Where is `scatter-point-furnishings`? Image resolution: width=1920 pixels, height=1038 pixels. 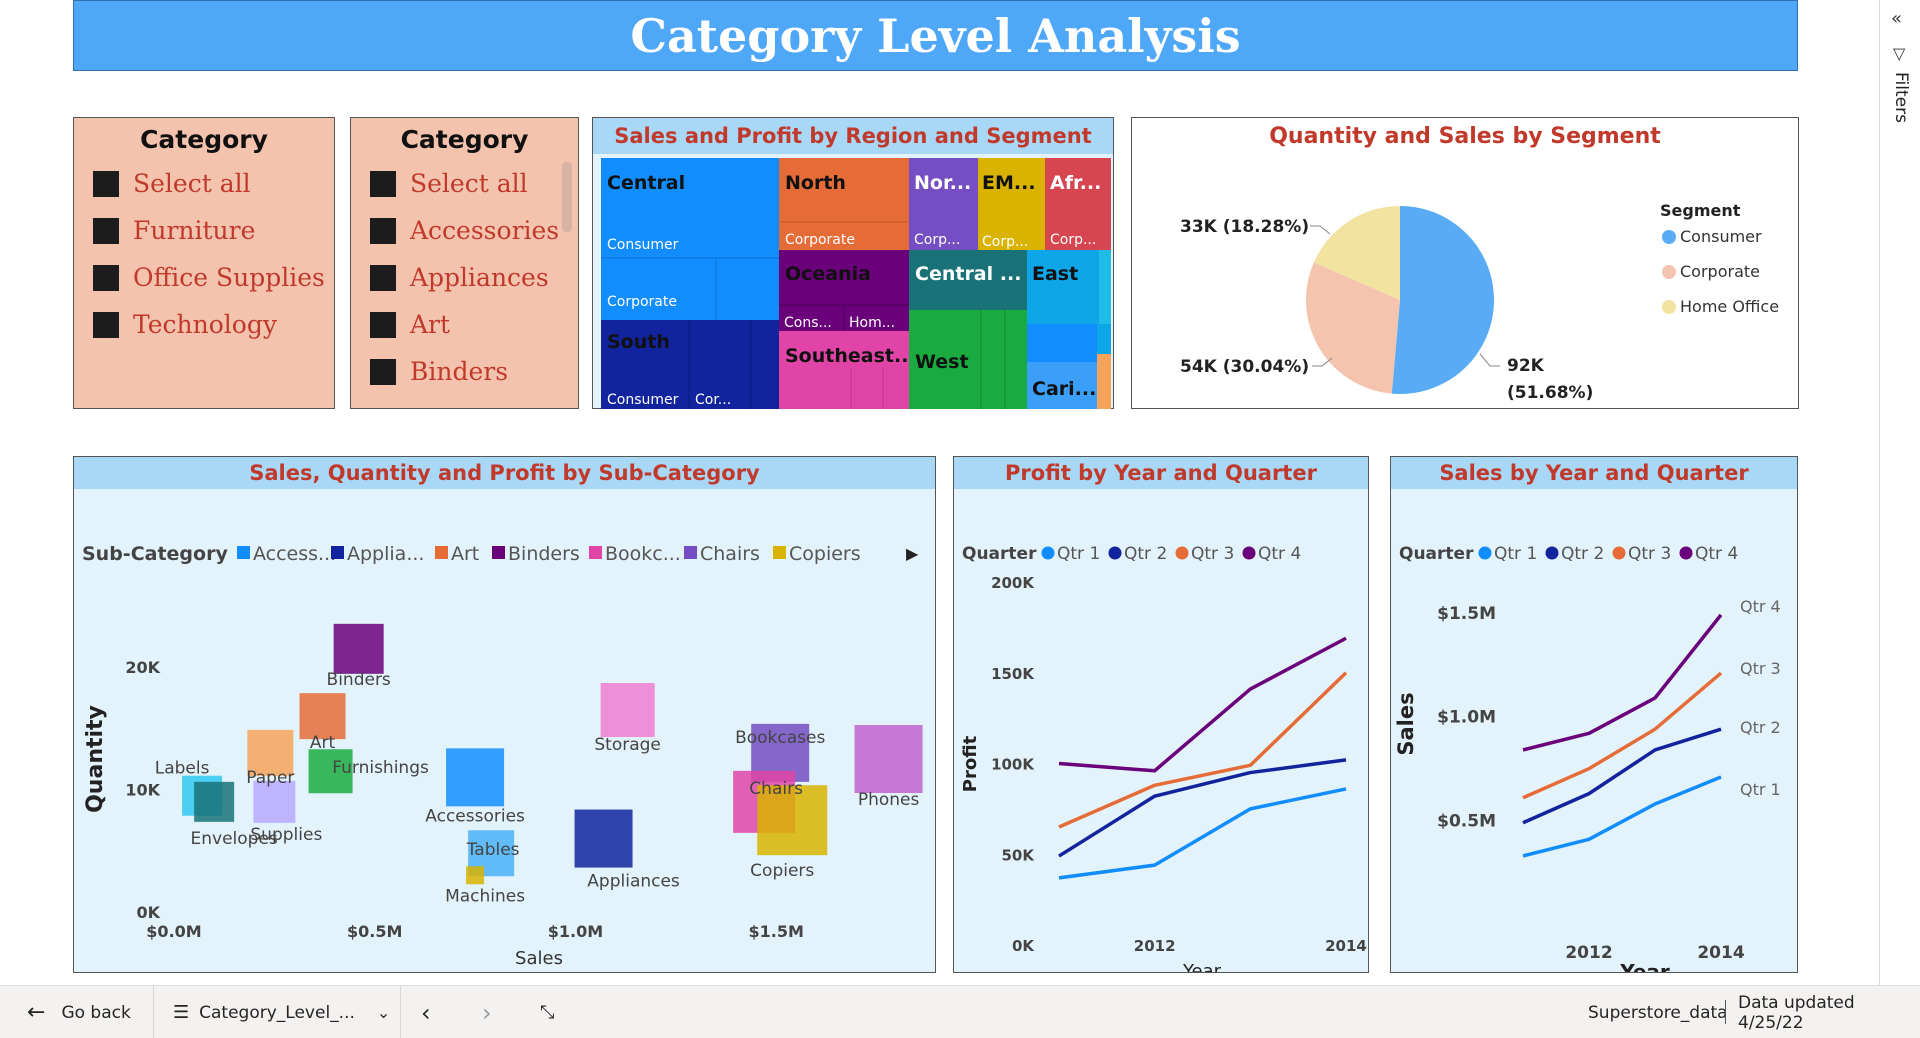 scatter-point-furnishings is located at coordinates (330, 771).